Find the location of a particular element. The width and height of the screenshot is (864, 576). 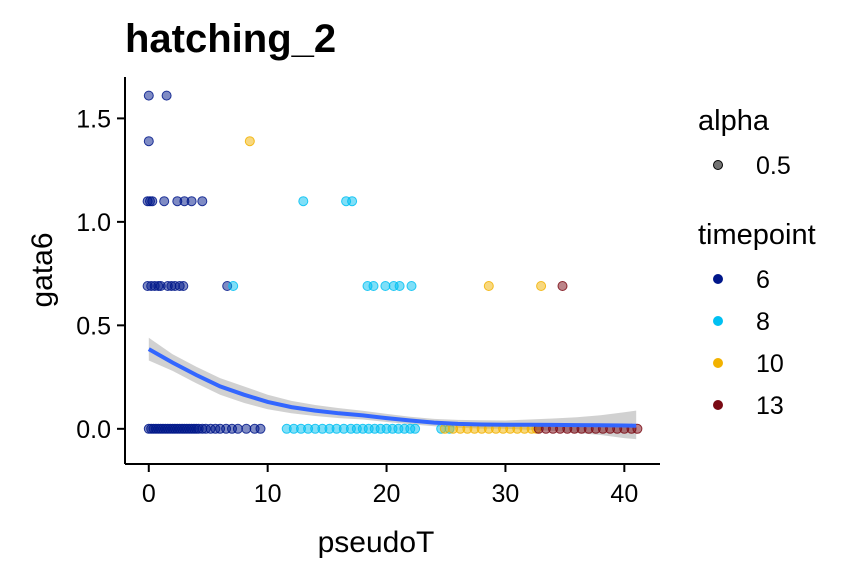

x-tick-label: 20 is located at coordinates (387, 494).